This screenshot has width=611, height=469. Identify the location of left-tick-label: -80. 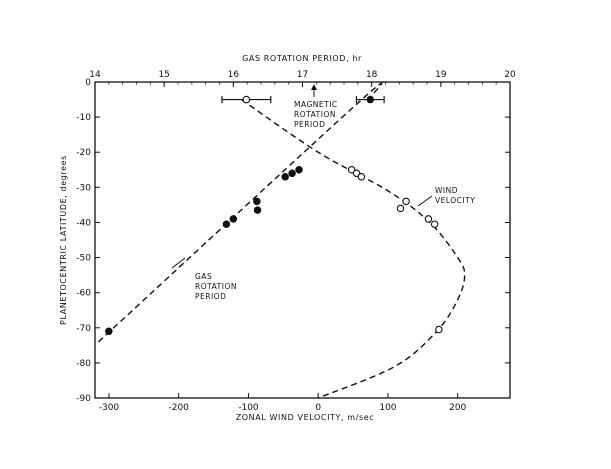
(83, 364).